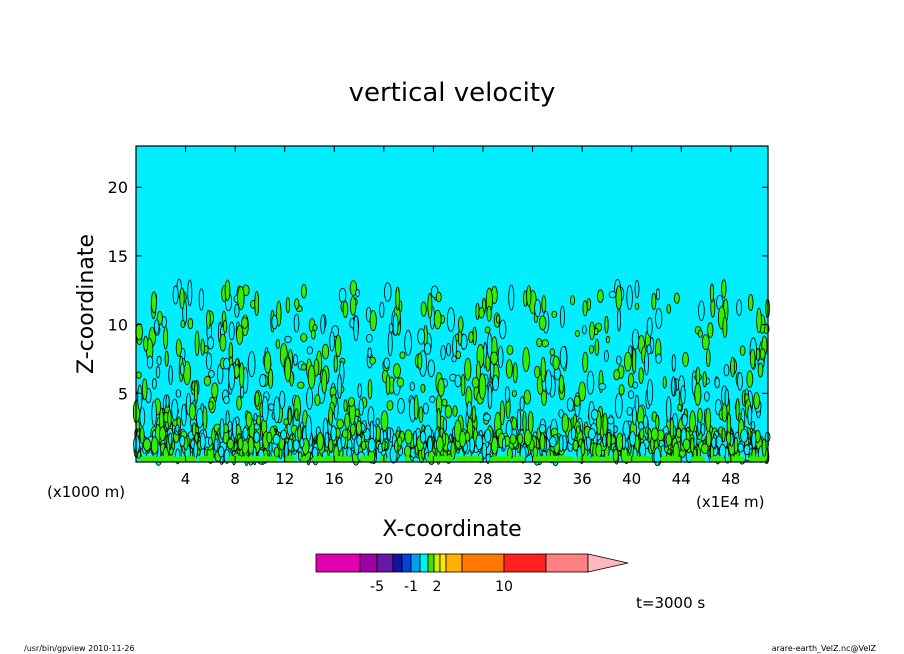  What do you see at coordinates (235, 479) in the screenshot?
I see `x-tick-label: 8` at bounding box center [235, 479].